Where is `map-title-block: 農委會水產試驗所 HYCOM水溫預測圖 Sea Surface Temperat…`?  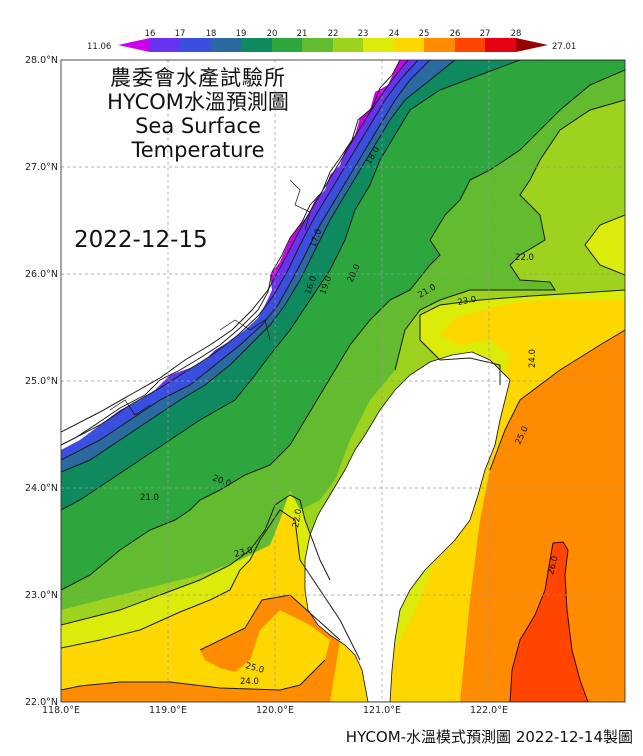 map-title-block: 農委會水產試驗所 HYCOM水溫預測圖 Sea Surface Temperat… is located at coordinates (198, 114).